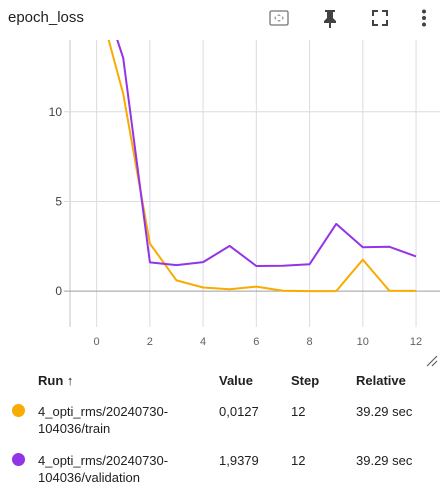 The height and width of the screenshot is (489, 440). Describe the element at coordinates (89, 477) in the screenshot. I see `run-name-line2: 104036/validation` at that location.